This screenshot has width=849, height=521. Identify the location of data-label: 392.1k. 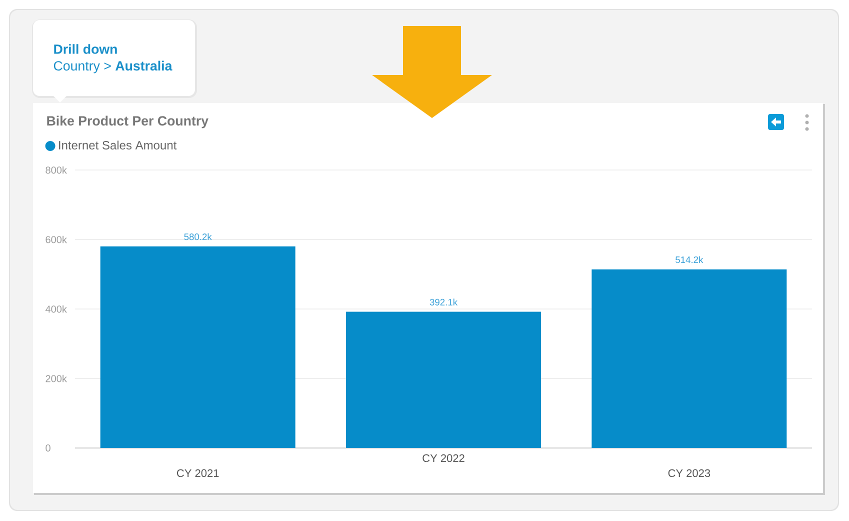
(444, 302).